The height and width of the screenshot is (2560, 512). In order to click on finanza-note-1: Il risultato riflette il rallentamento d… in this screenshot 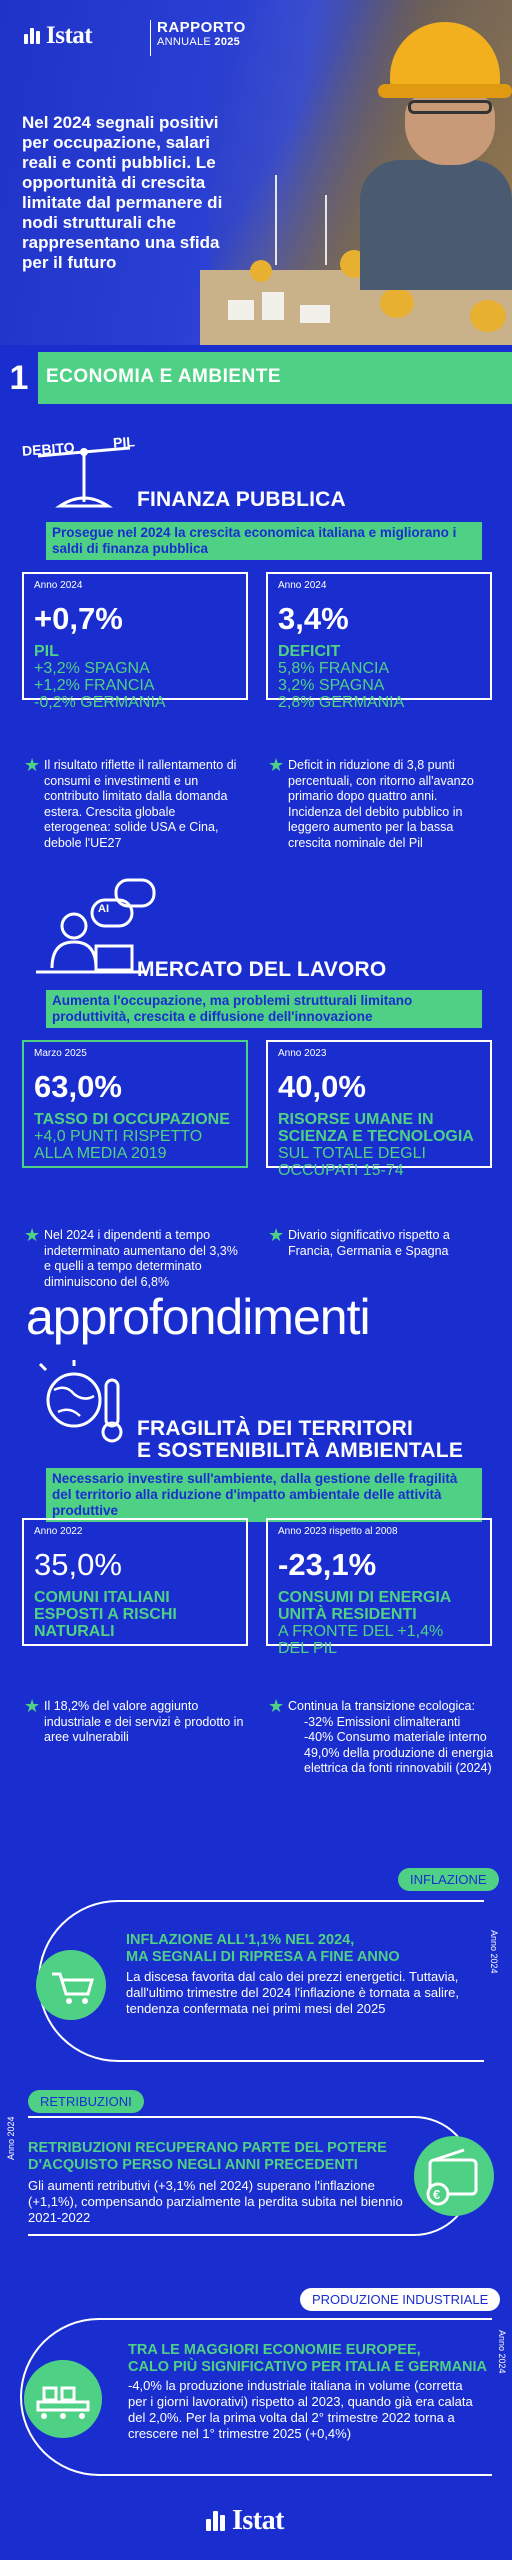, I will do `click(140, 804)`.